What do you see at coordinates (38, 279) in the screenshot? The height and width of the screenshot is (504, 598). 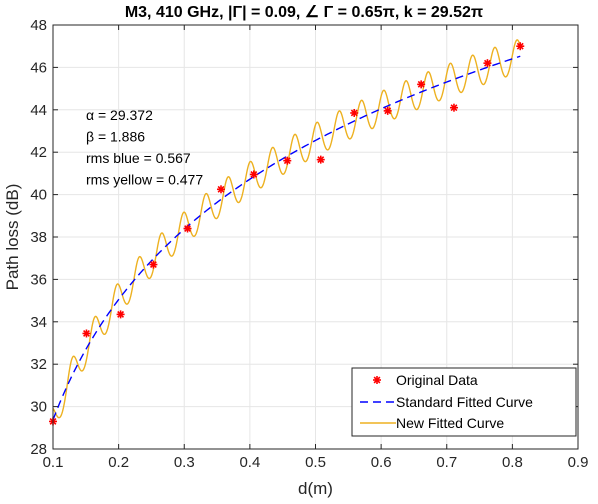 I see `y-tick-label: 36` at bounding box center [38, 279].